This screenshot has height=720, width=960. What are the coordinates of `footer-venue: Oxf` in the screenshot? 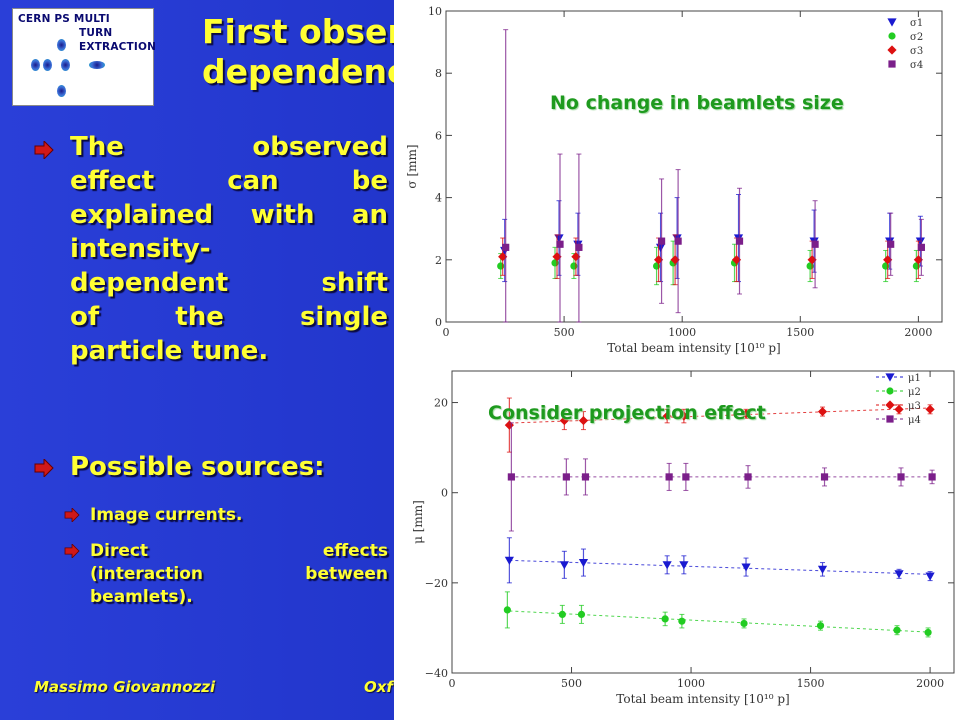 It's located at (378, 687).